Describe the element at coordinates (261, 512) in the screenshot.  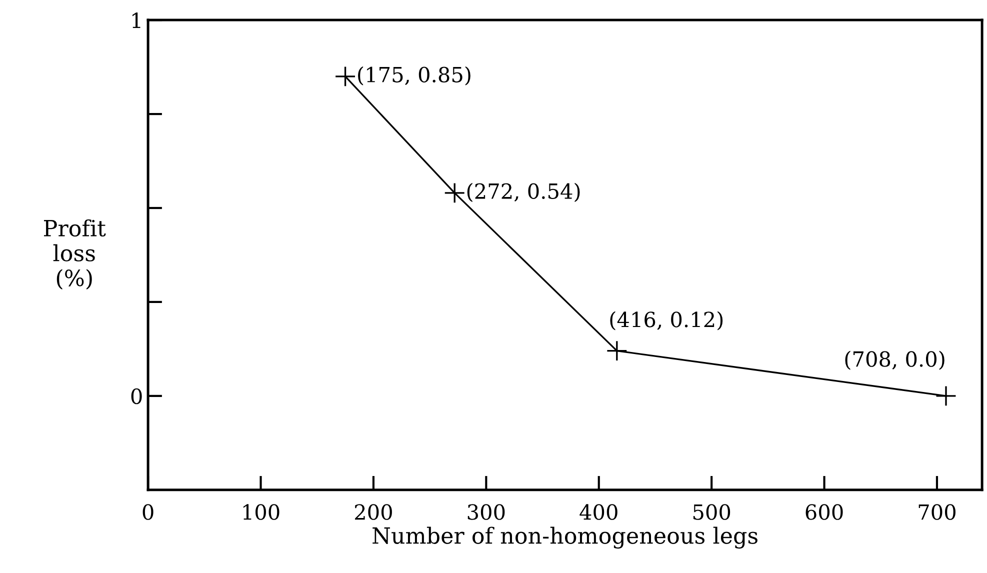
I see `x-tick-label: 100` at that location.